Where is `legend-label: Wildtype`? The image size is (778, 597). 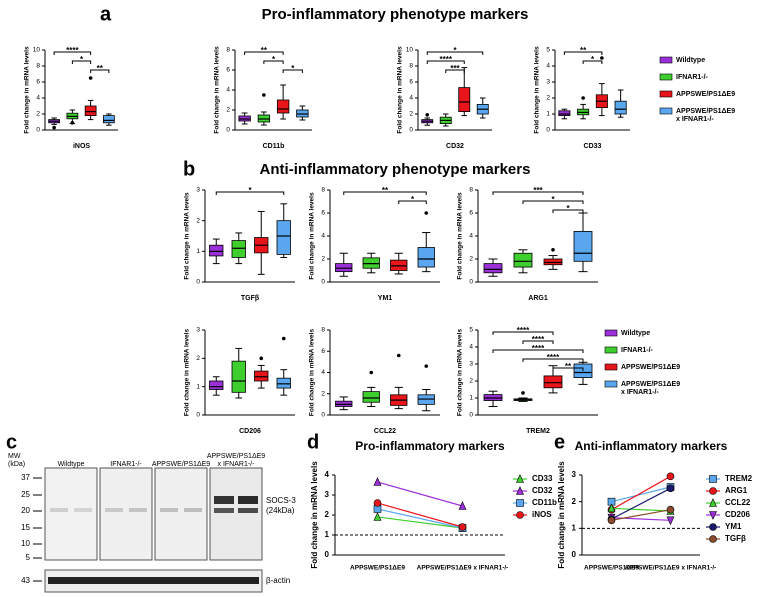 legend-label: Wildtype is located at coordinates (690, 60).